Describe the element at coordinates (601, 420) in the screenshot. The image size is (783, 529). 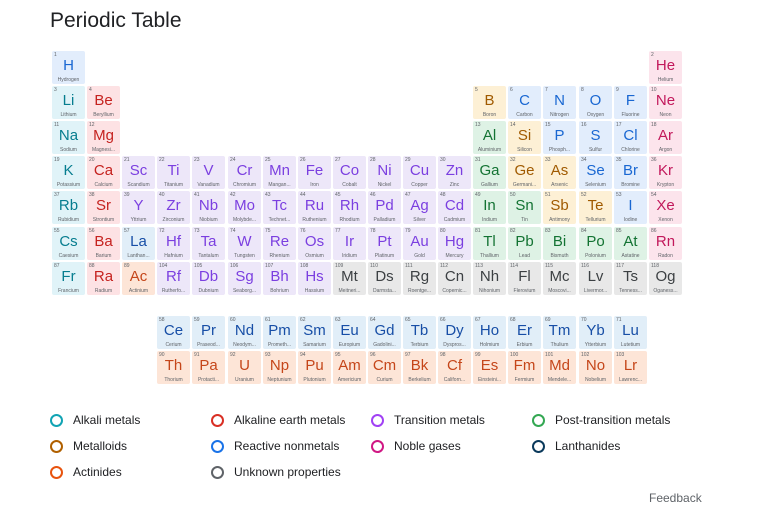
I see `legend-item-post: Post-transition metals` at that location.